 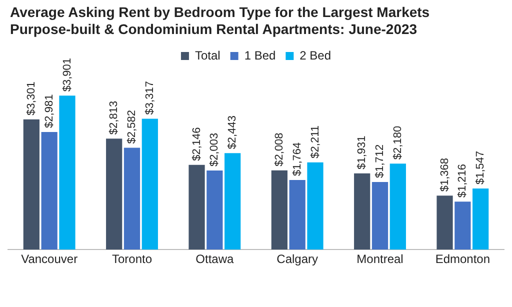 What do you see at coordinates (380, 161) in the screenshot?
I see `data-label: $1,712` at bounding box center [380, 161].